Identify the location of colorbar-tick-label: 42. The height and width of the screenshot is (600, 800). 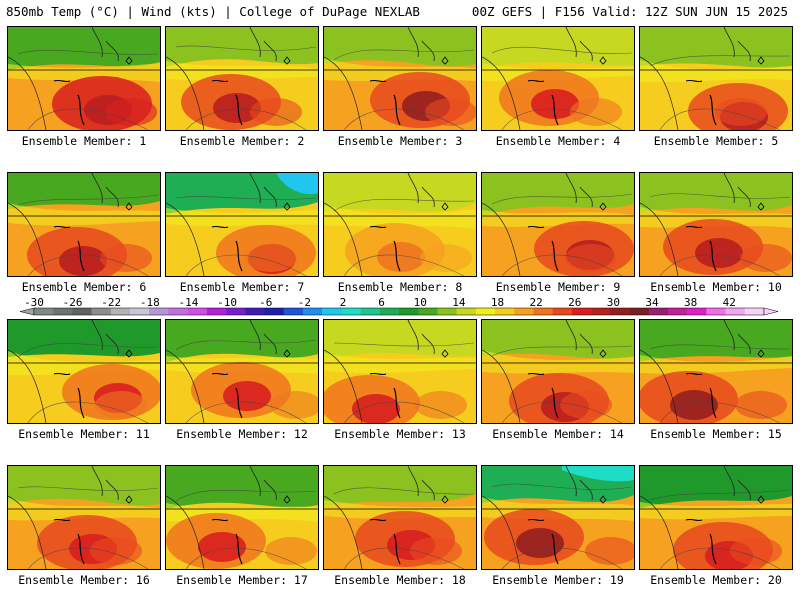
(729, 302).